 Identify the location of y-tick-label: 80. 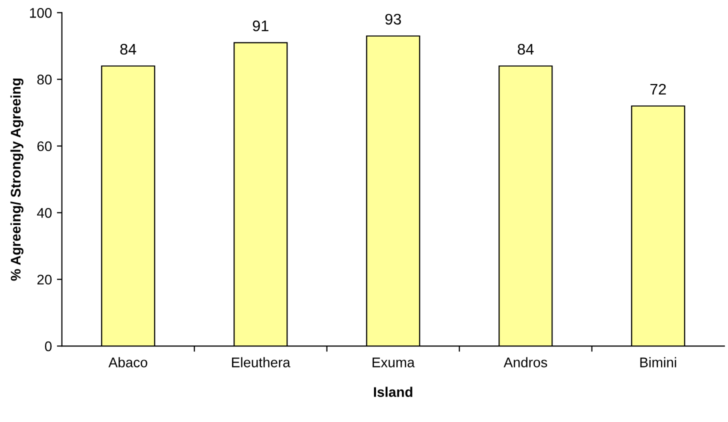
(44, 79).